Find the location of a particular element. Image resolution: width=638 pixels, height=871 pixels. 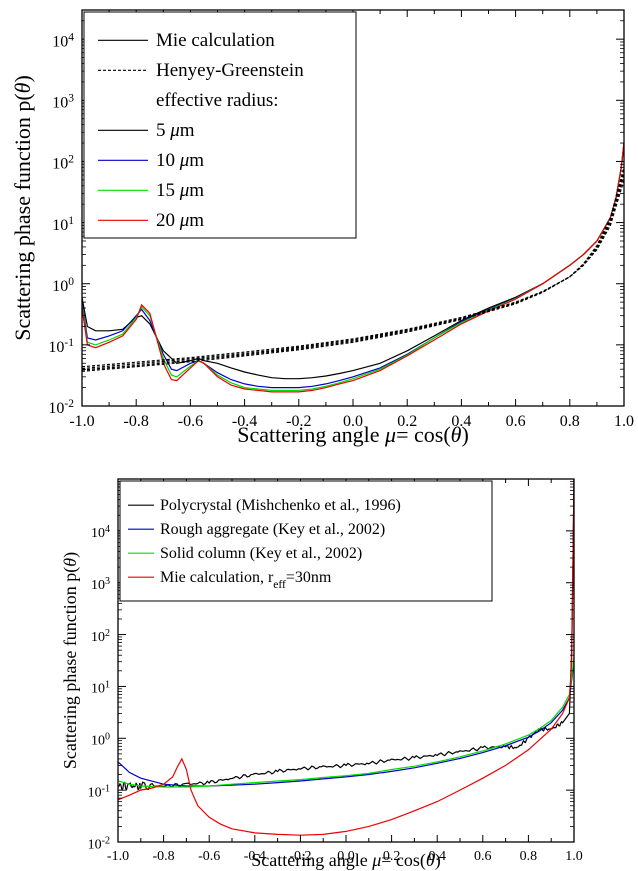

legend-label: Henyey-Greenstein is located at coordinates (230, 70).